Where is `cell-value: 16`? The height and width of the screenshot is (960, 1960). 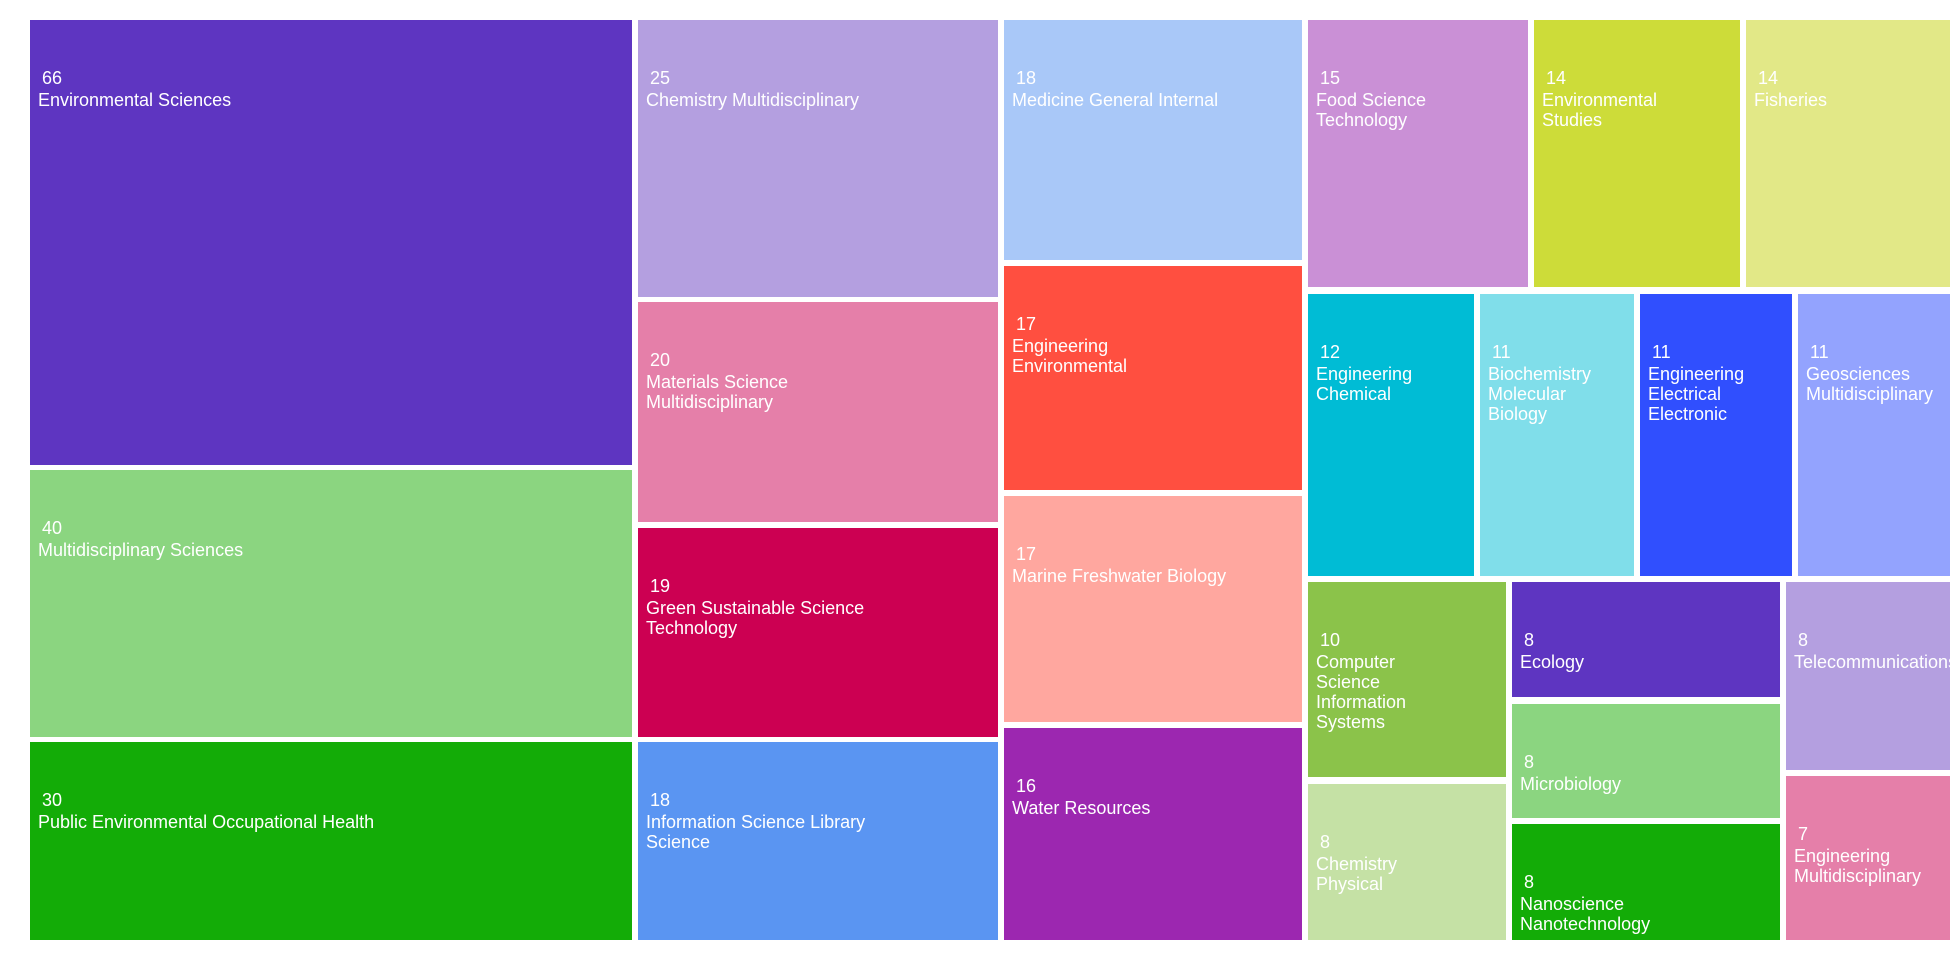 cell-value: 16 is located at coordinates (1026, 786).